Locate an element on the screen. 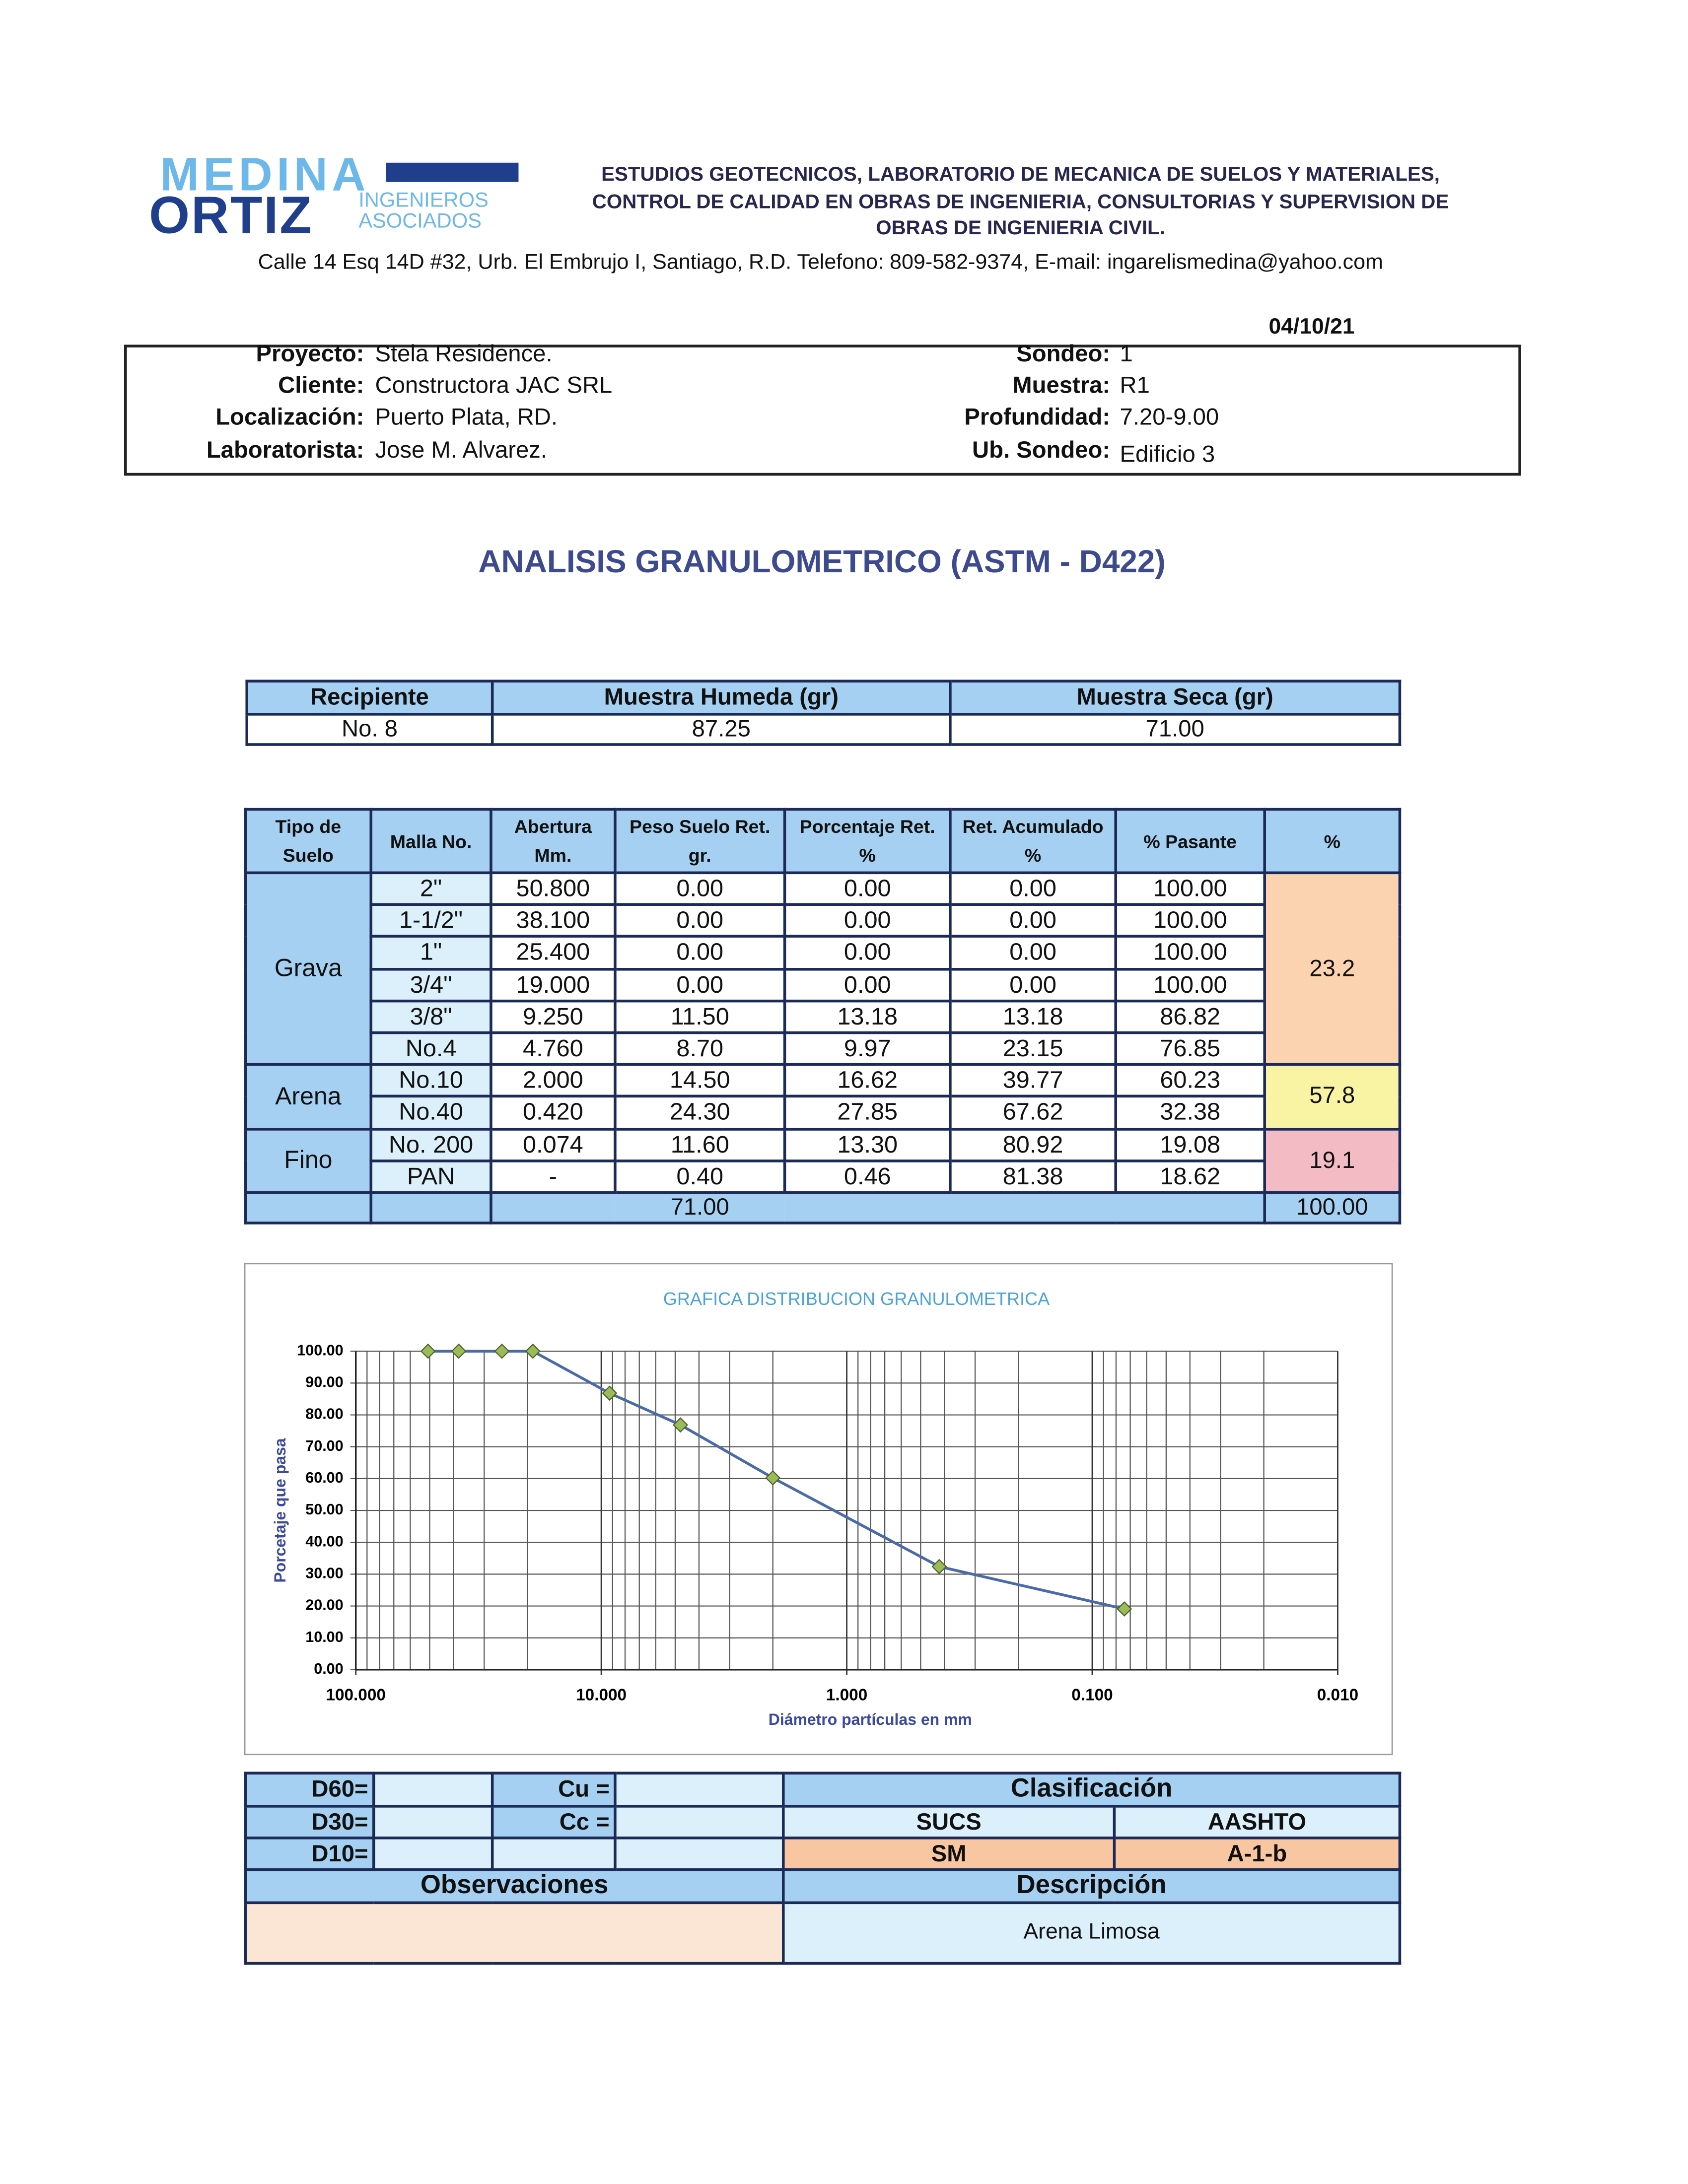 The height and width of the screenshot is (2184, 1688). cell: No. 8 is located at coordinates (369, 729).